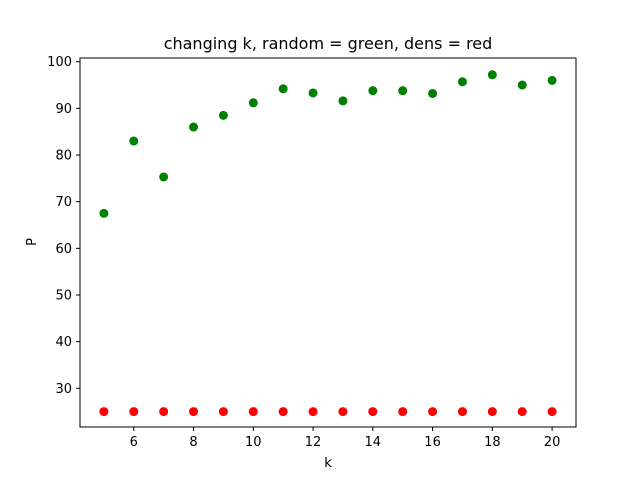 Image resolution: width=640 pixels, height=484 pixels. Describe the element at coordinates (193, 442) in the screenshot. I see `x-tick-label: 8` at that location.